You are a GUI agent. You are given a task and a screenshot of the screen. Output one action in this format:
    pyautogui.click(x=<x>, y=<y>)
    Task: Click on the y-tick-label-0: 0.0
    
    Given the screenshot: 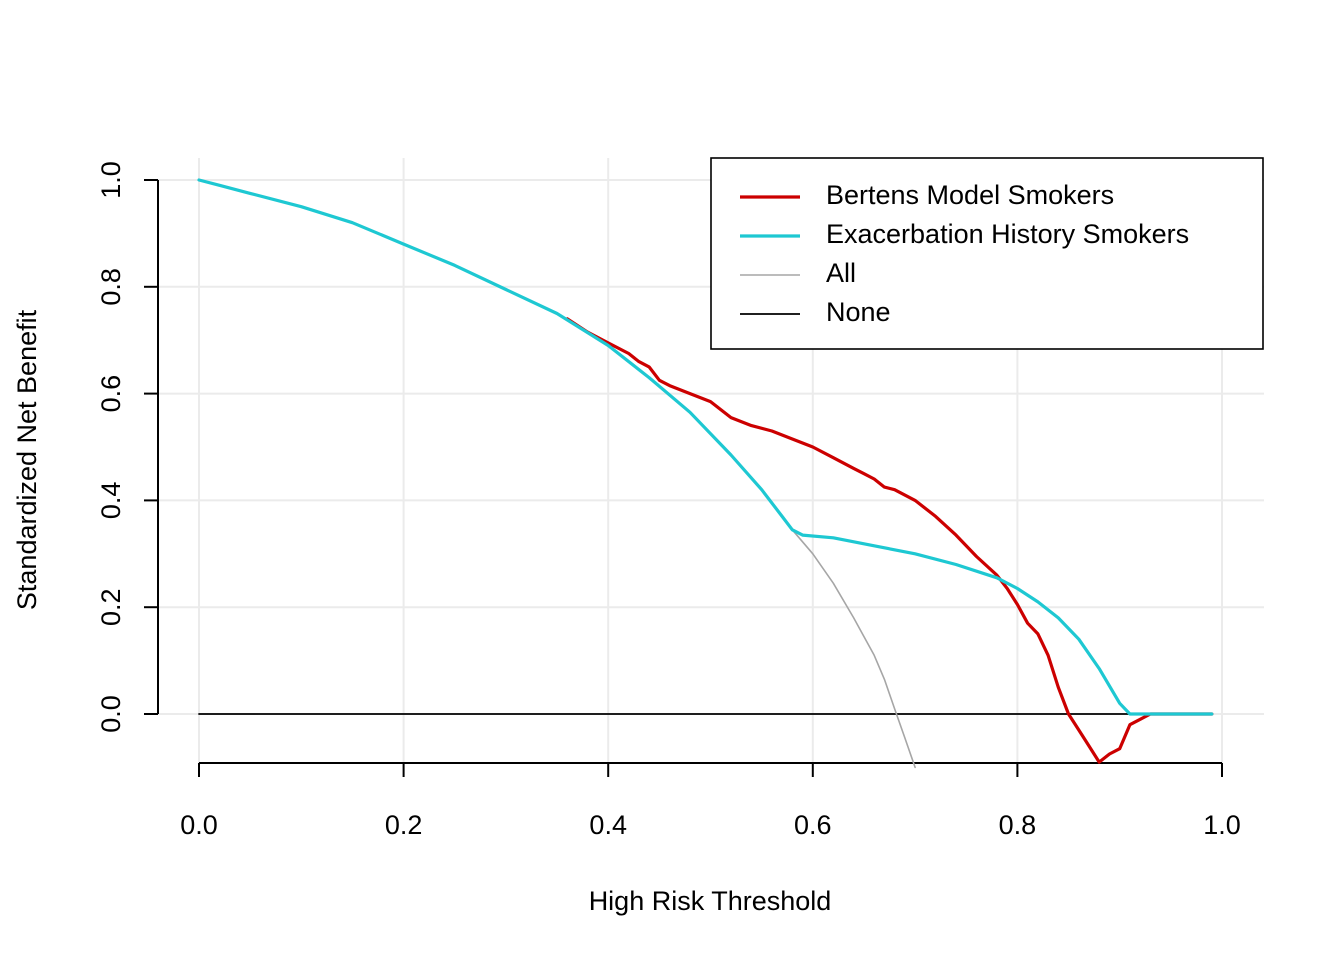 What is the action you would take?
    pyautogui.click(x=111, y=714)
    